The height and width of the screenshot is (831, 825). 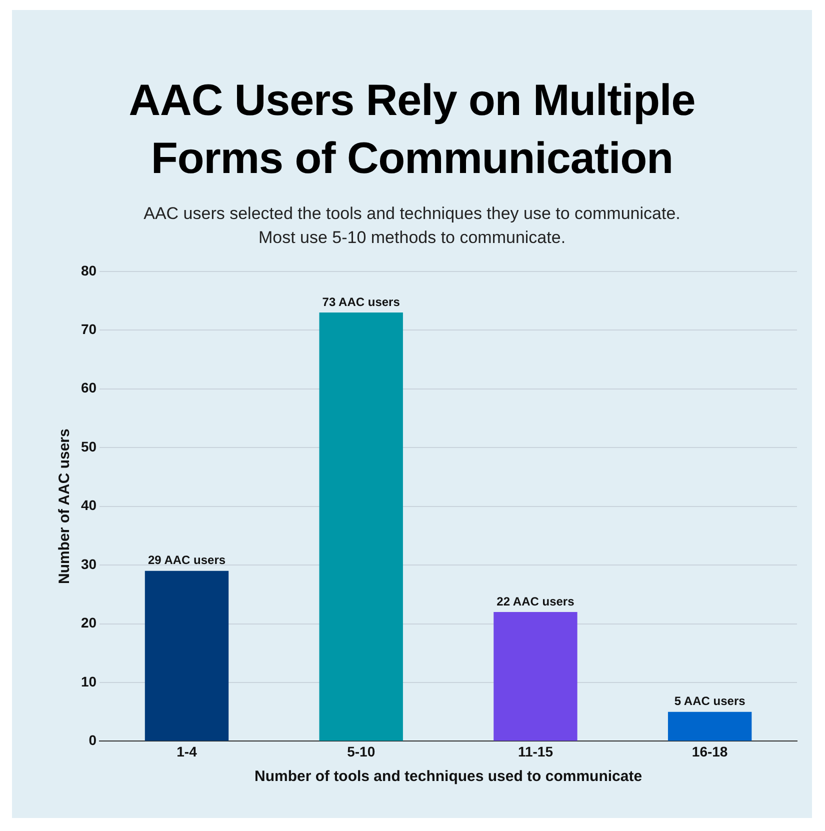 What do you see at coordinates (448, 777) in the screenshot?
I see `x-axis-title: Number of tools and techniques used to communicate` at bounding box center [448, 777].